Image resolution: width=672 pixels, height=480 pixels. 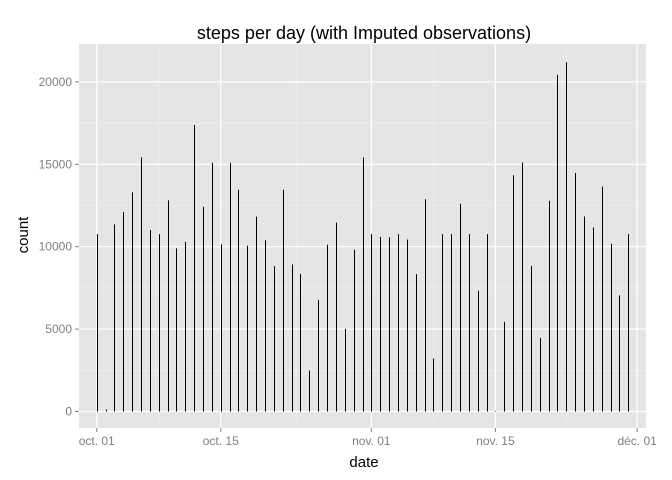 What do you see at coordinates (637, 441) in the screenshot?
I see `x-tick-label: déc. 01` at bounding box center [637, 441].